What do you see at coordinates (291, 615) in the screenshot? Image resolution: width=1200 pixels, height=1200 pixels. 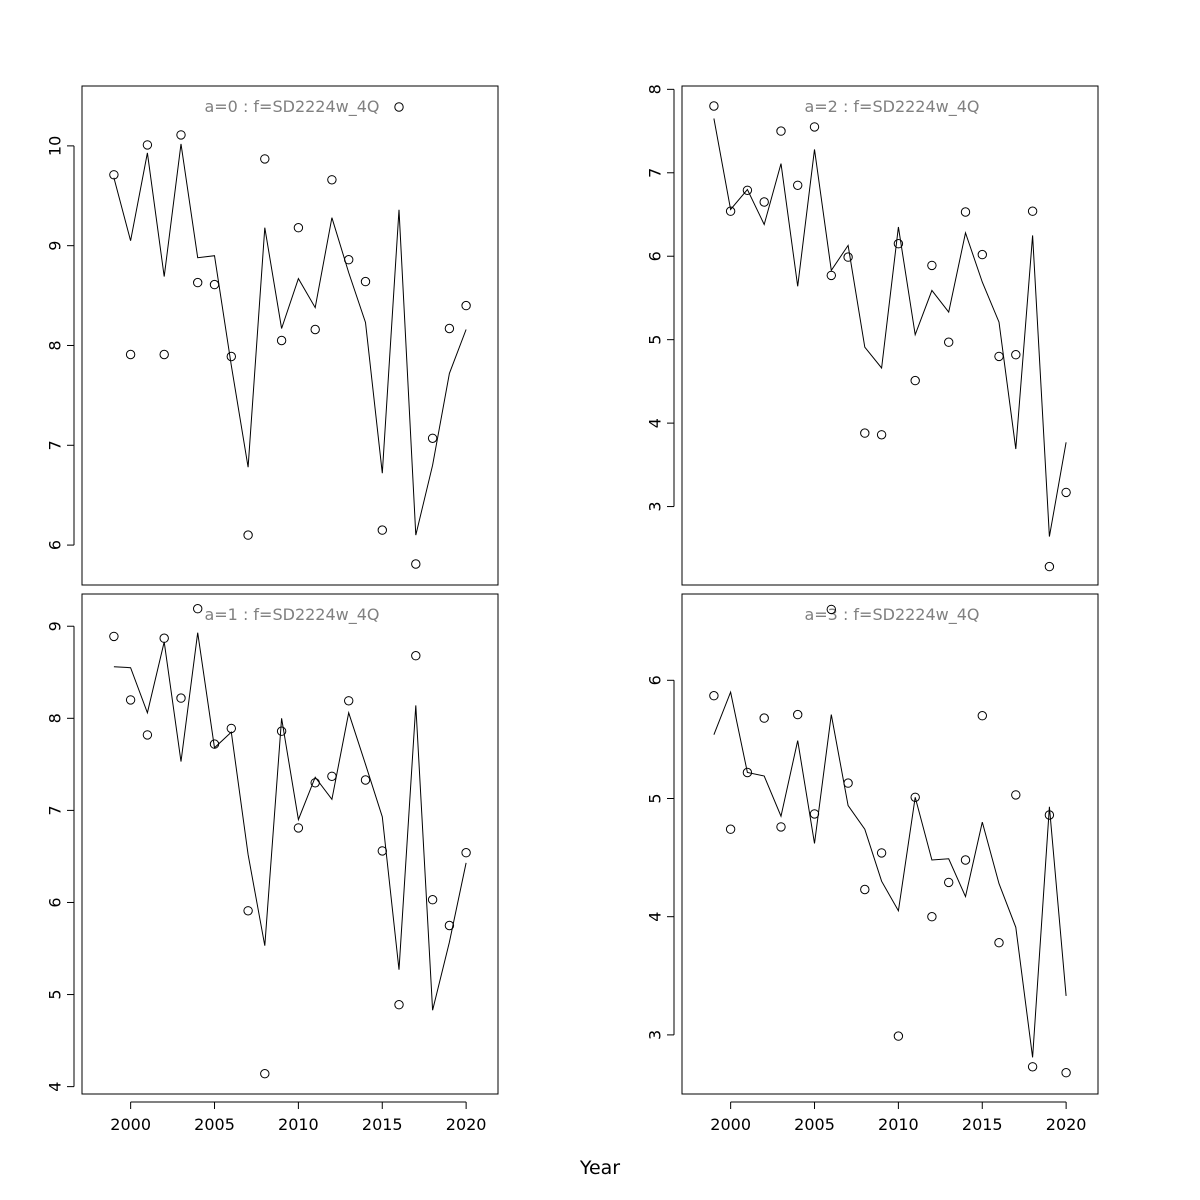 I see `panel-title: a=1 : f=SD2224w_4Q` at bounding box center [291, 615].